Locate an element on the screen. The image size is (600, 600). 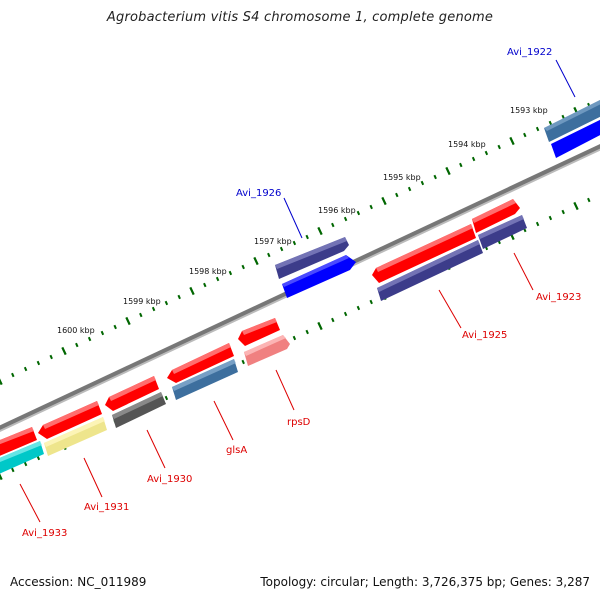
scale-label: 1595 kbp is located at coordinates (402, 177).